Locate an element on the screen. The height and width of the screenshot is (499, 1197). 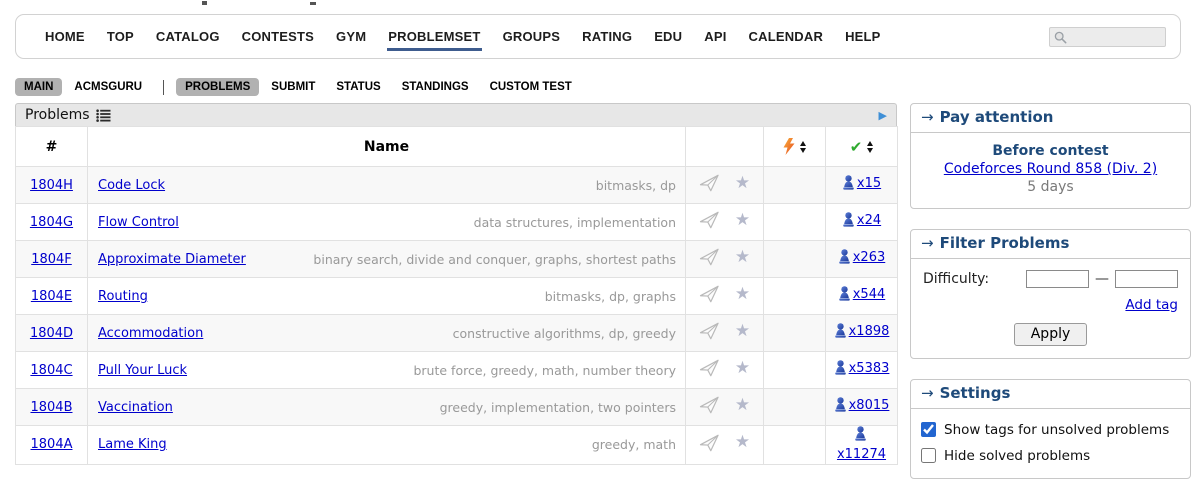
problem-tags: brute force, greedy, math, number theory is located at coordinates (544, 370).